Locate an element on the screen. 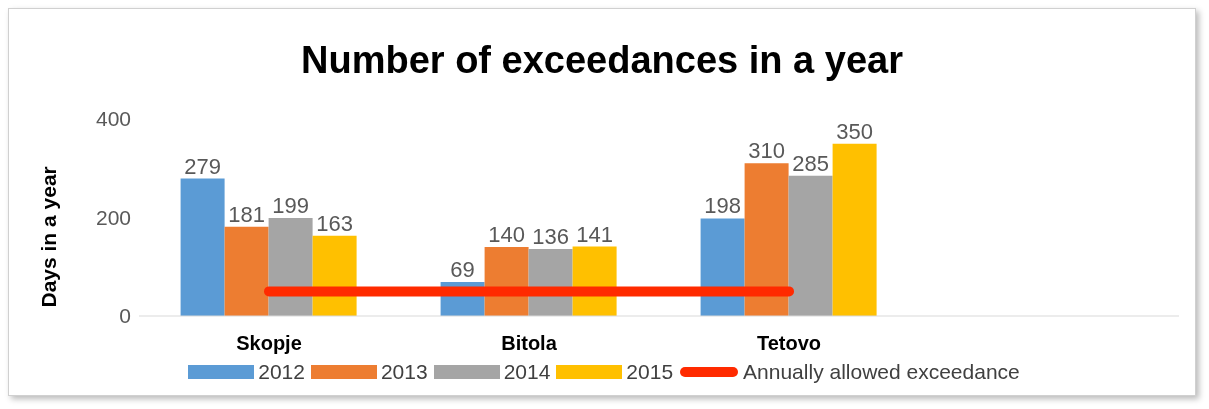  data-label: 140 is located at coordinates (506, 235).